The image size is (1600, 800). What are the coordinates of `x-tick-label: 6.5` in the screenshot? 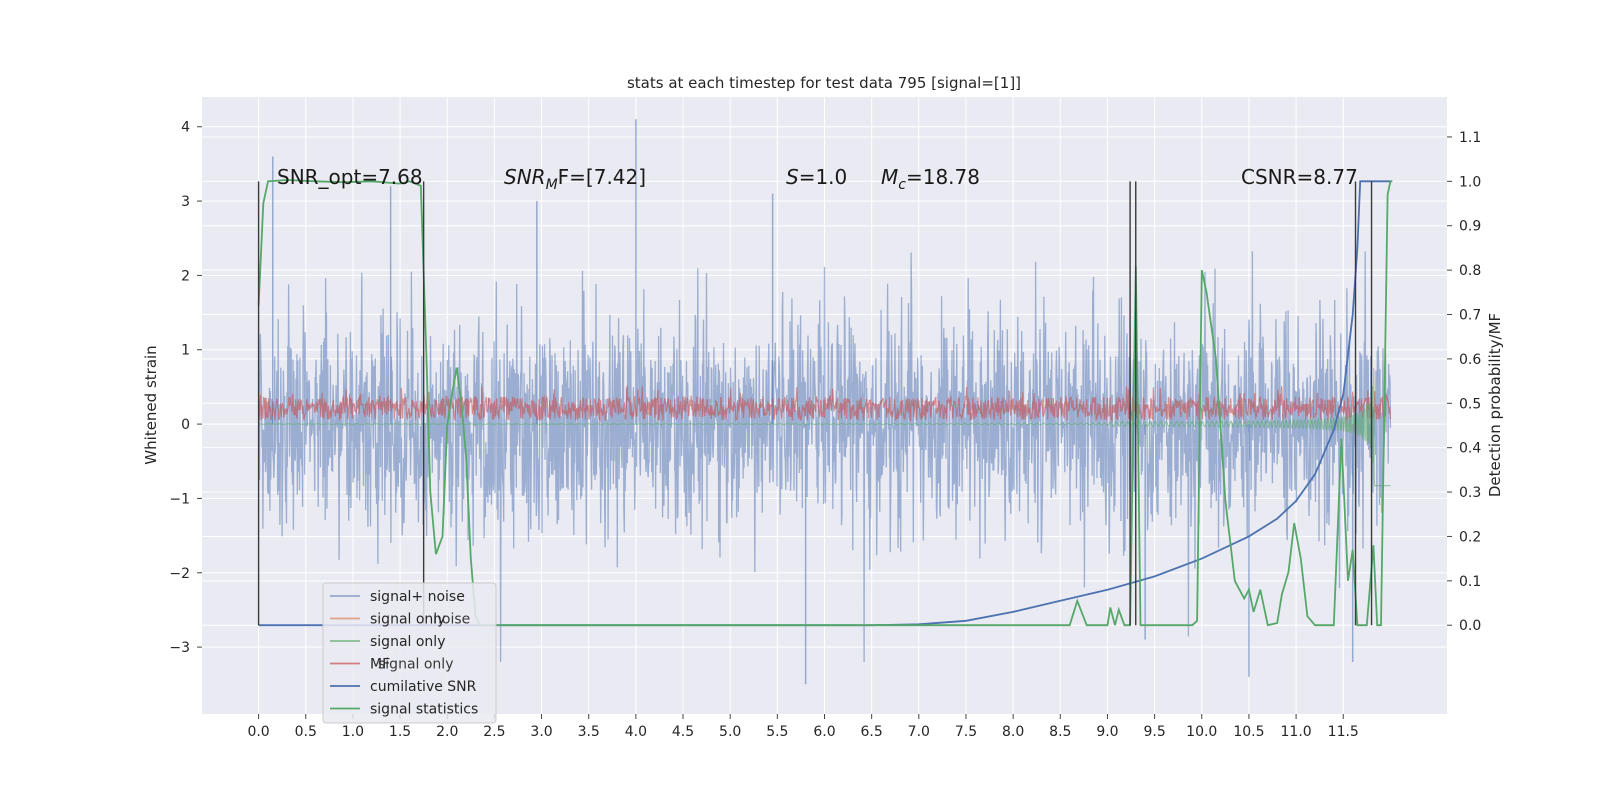 It's located at (872, 732).